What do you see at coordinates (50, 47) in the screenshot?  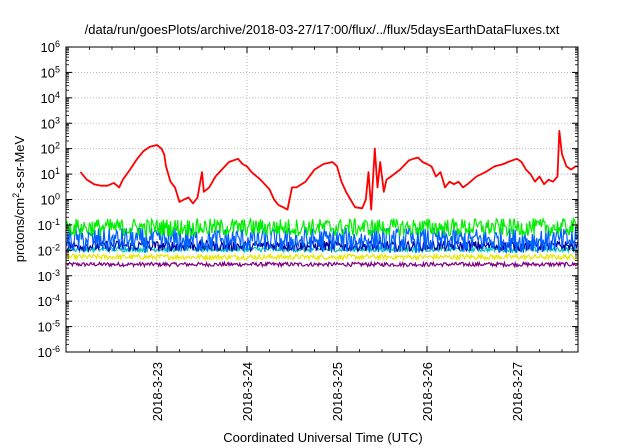 I see `y-tick-label: 10⁶` at bounding box center [50, 47].